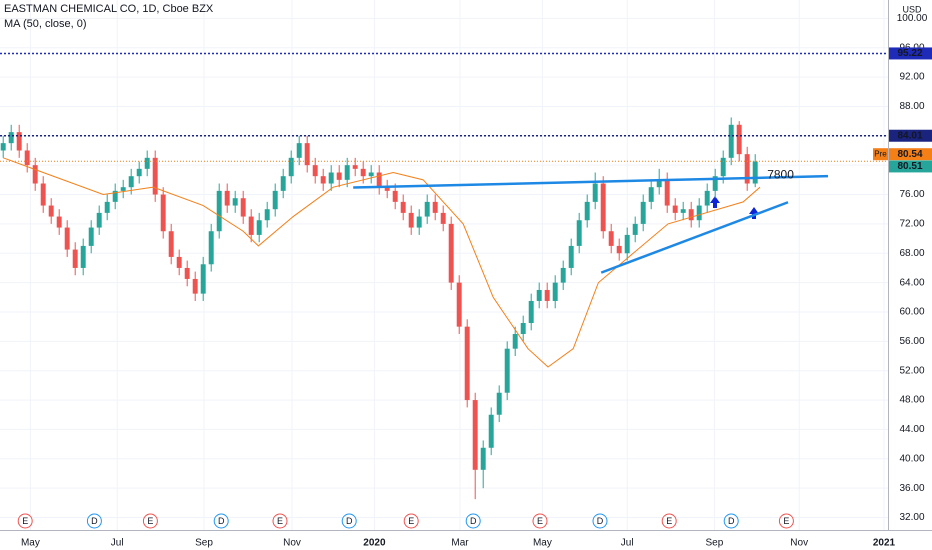 The height and width of the screenshot is (550, 932). I want to click on price-tag: Pre, so click(880, 153).